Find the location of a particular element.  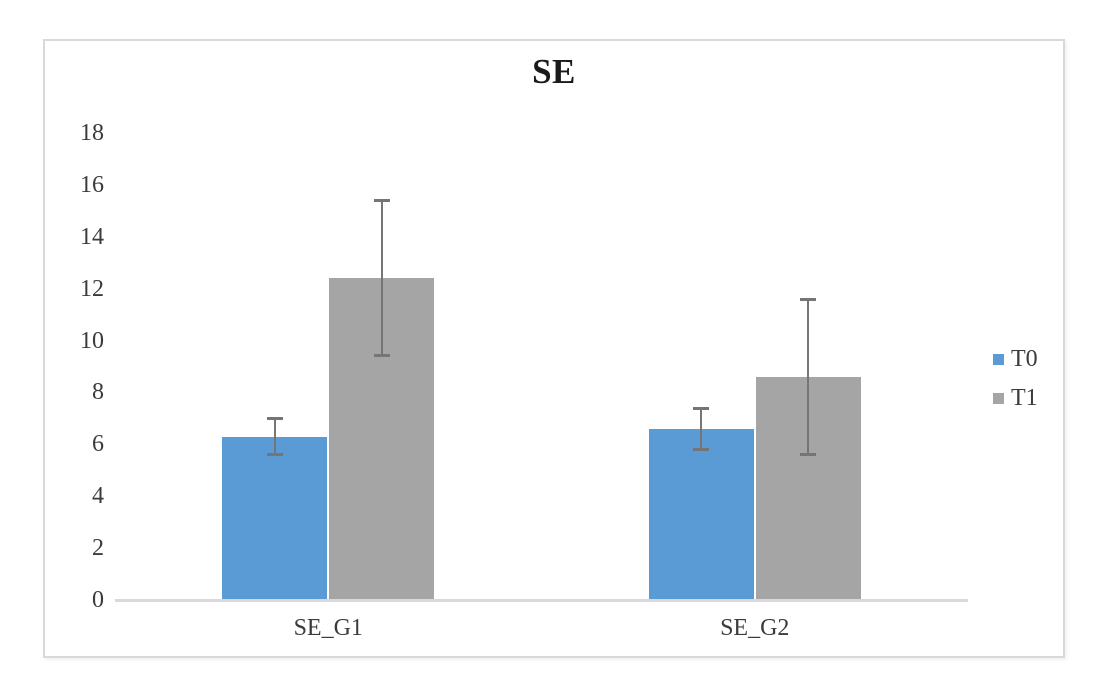

legend-label-T1: T1 is located at coordinates (1024, 398).